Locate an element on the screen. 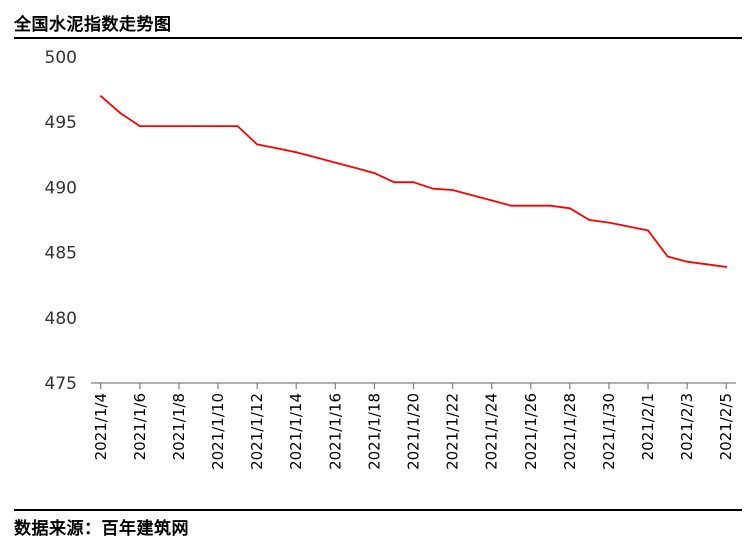  x-tick-label: 2021/1/12 is located at coordinates (257, 431).